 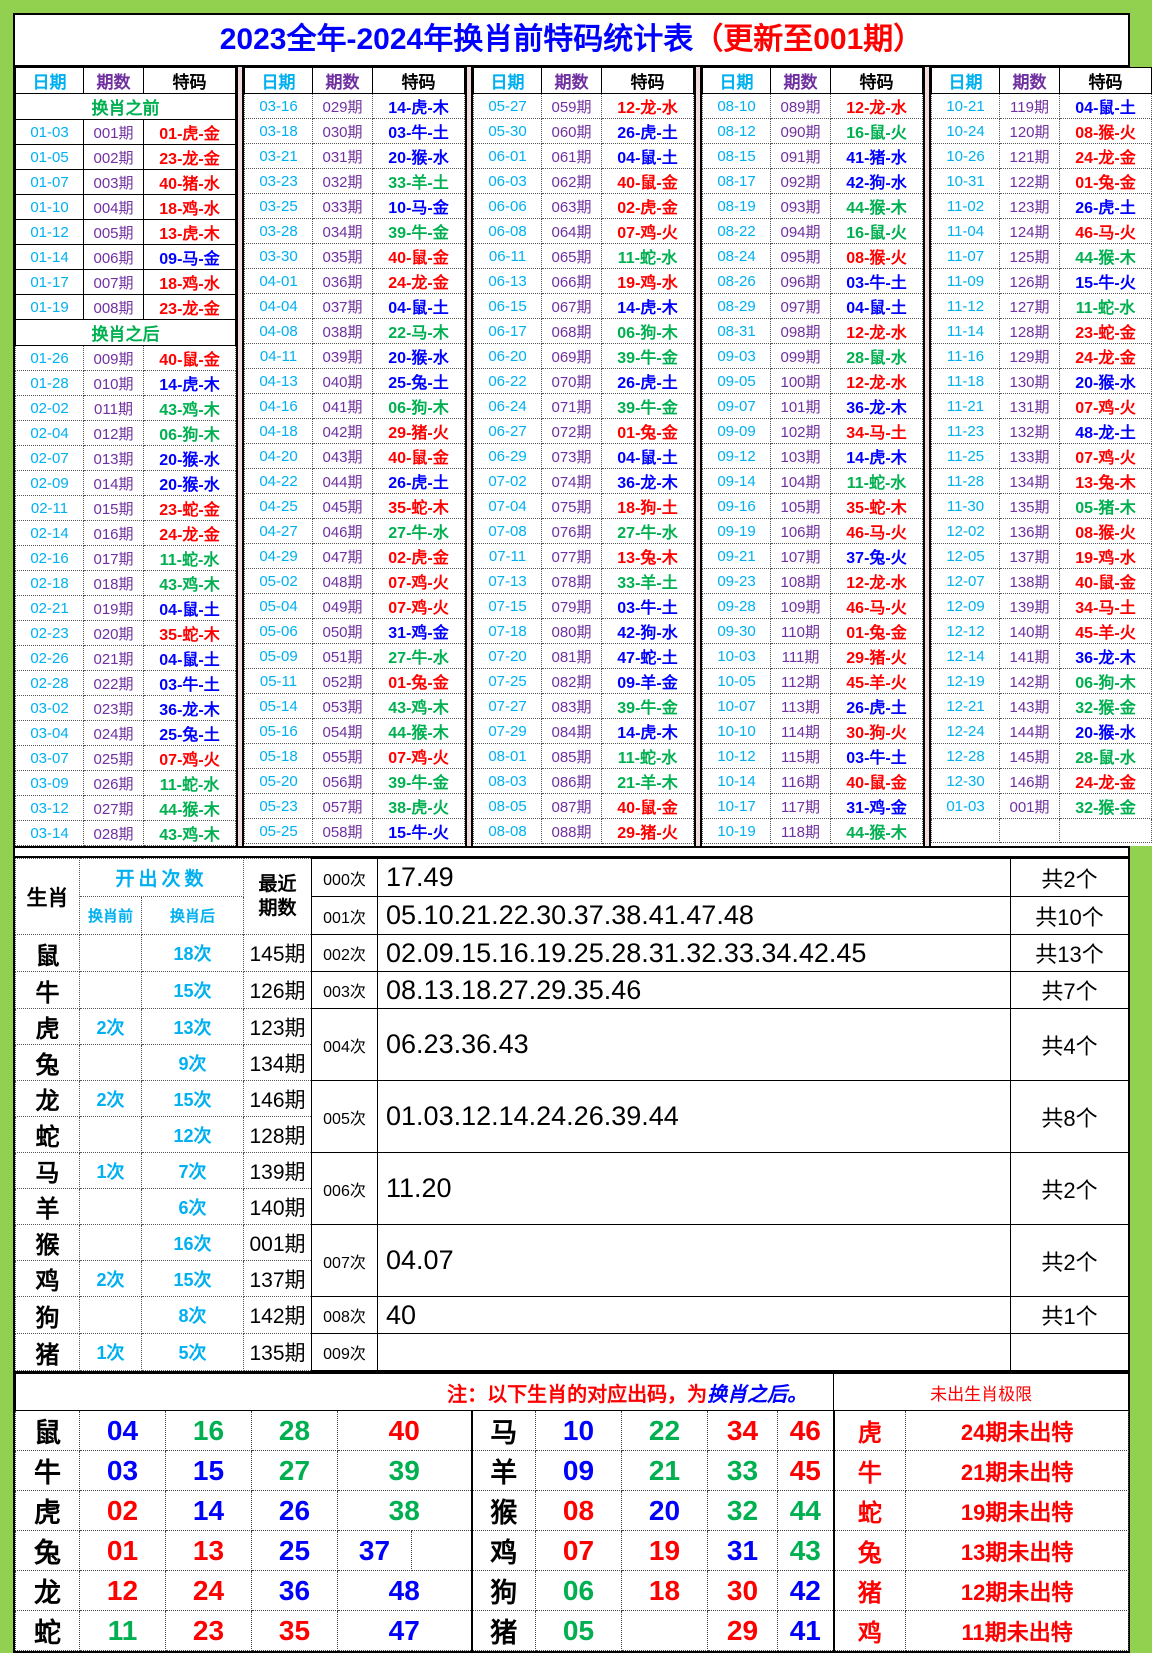 What do you see at coordinates (110, 1206) in the screenshot?
I see `before-count-cell` at bounding box center [110, 1206].